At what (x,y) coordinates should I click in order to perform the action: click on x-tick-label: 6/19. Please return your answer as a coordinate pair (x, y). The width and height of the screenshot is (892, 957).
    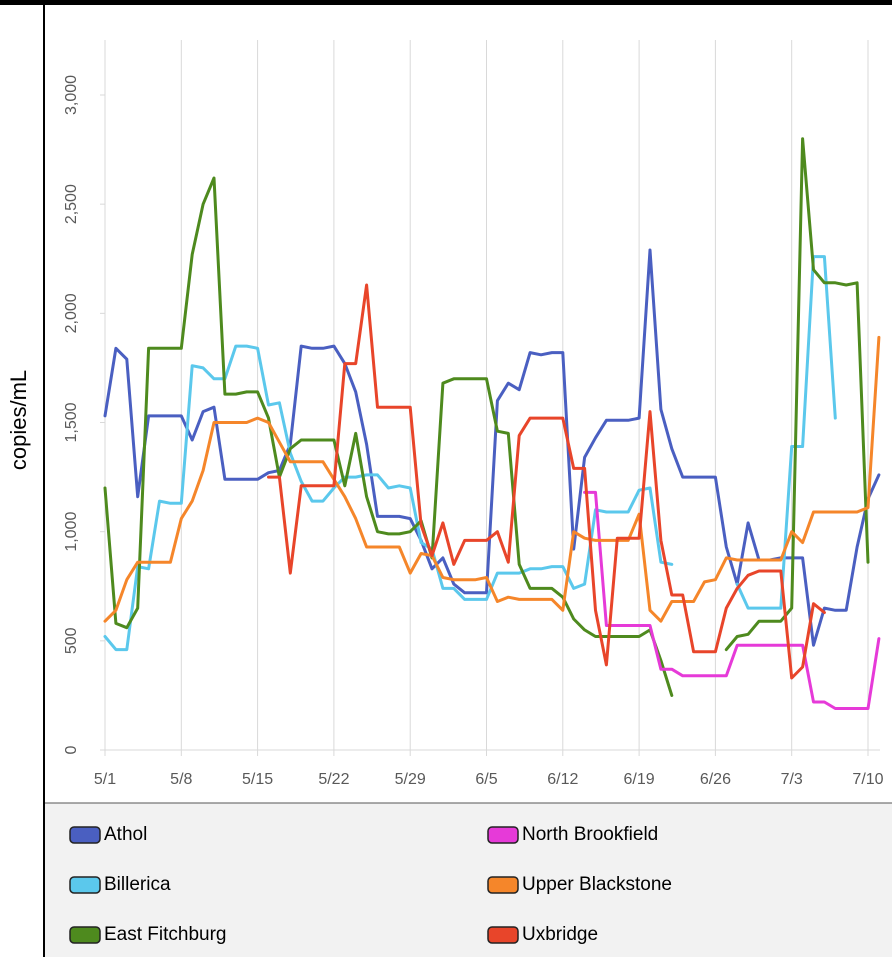
    Looking at the image, I should click on (639, 779).